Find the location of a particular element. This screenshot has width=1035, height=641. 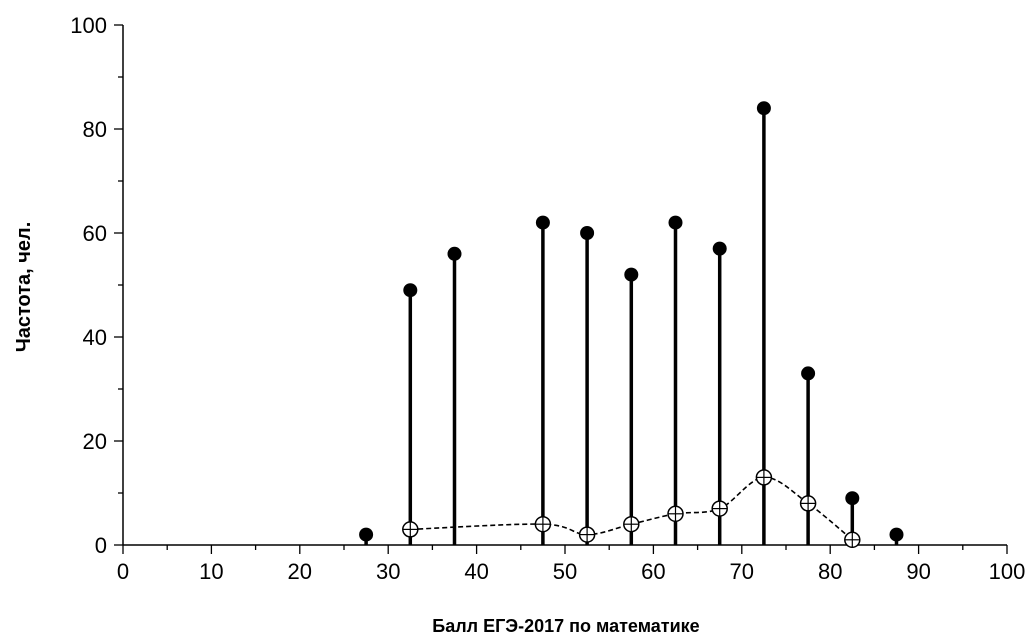

y-axis-title: Частота, чел. is located at coordinates (24, 287).